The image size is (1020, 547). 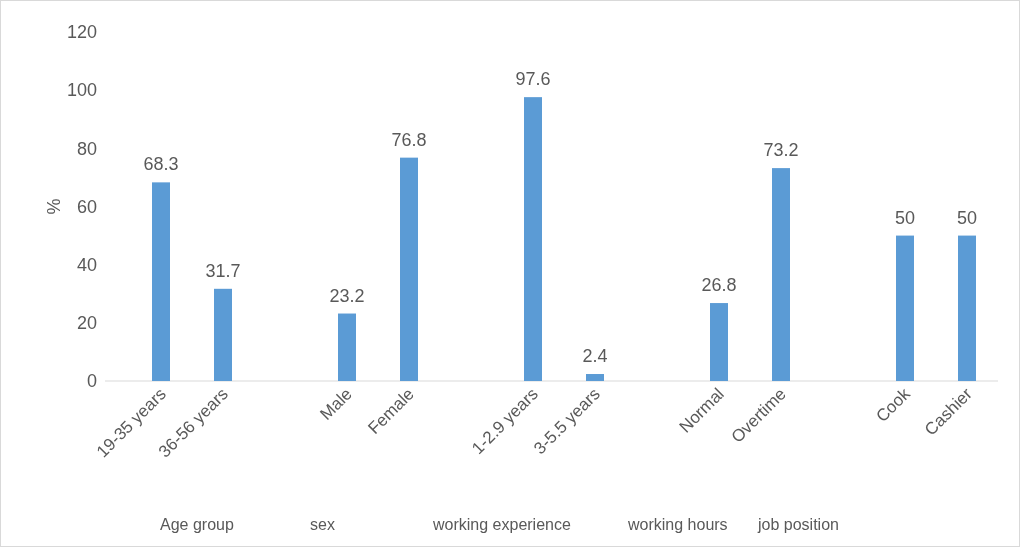 What do you see at coordinates (501, 524) in the screenshot?
I see `text: working experience` at bounding box center [501, 524].